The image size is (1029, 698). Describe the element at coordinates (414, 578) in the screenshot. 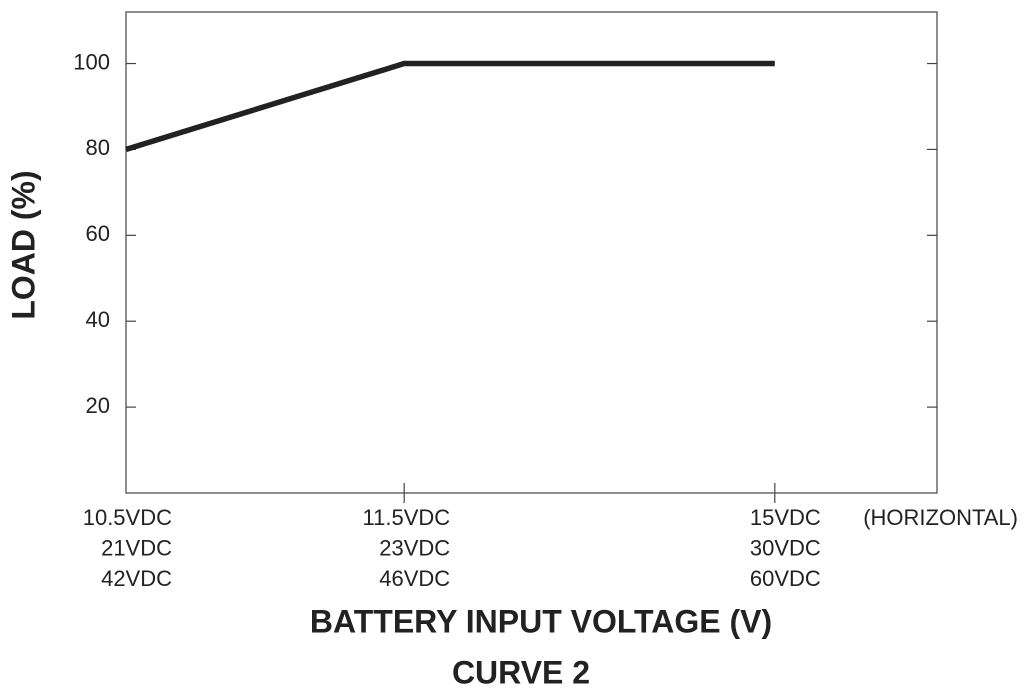

I see `x-tick-label: 46VDC` at that location.